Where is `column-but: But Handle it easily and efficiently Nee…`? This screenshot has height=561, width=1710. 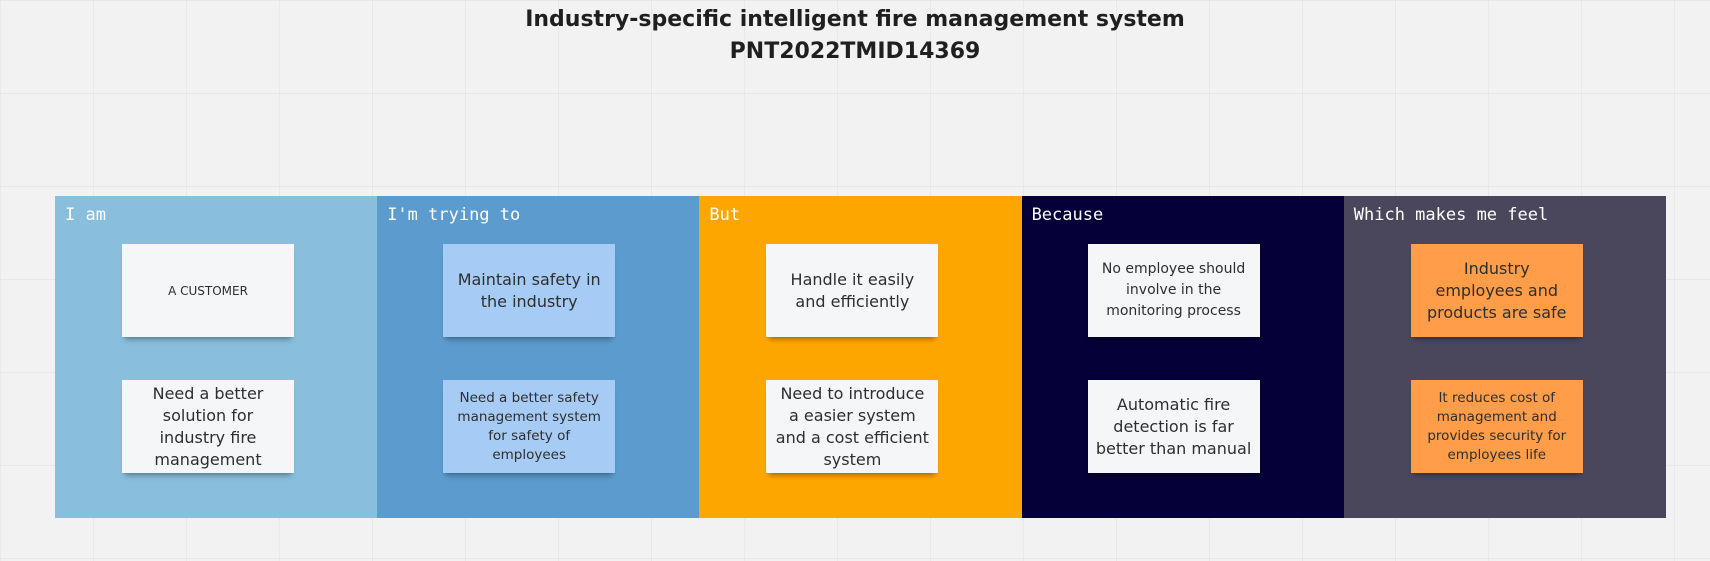 column-but: But Handle it easily and efficiently Nee… is located at coordinates (860, 357).